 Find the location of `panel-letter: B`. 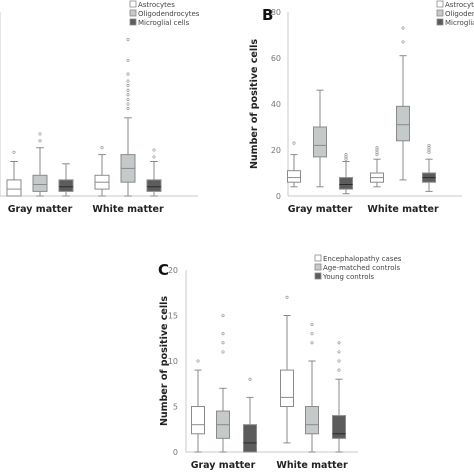

panel-letter: B is located at coordinates (267, 15).